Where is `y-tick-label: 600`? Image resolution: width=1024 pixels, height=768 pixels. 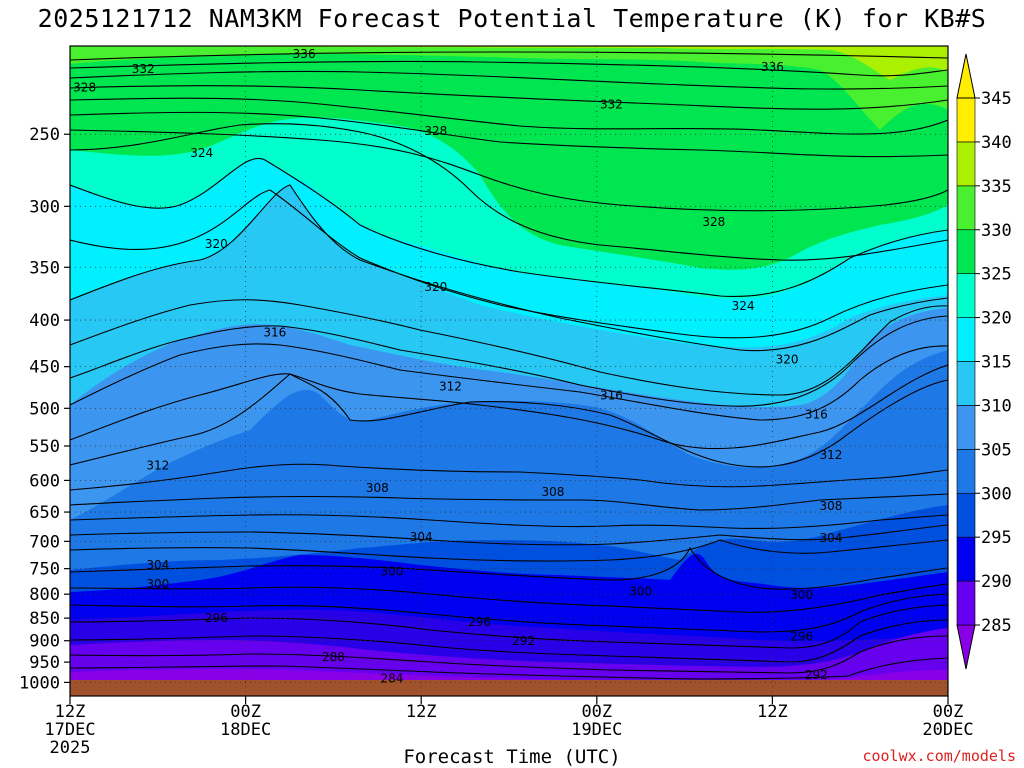 y-tick-label: 600 is located at coordinates (44, 481).